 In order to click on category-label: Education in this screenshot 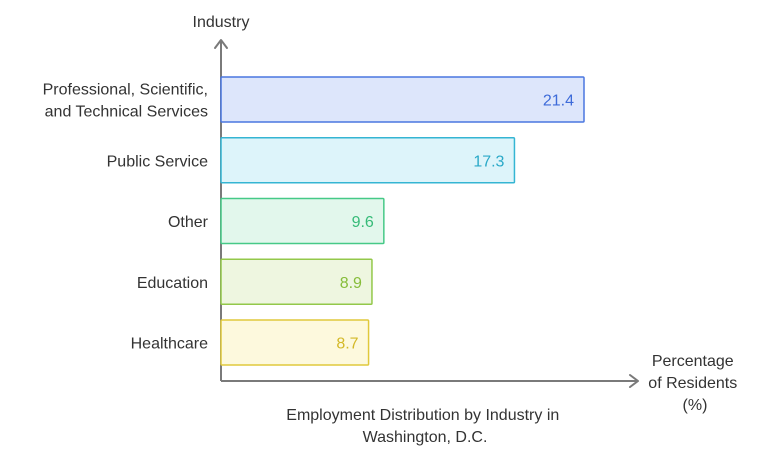, I will do `click(172, 283)`.